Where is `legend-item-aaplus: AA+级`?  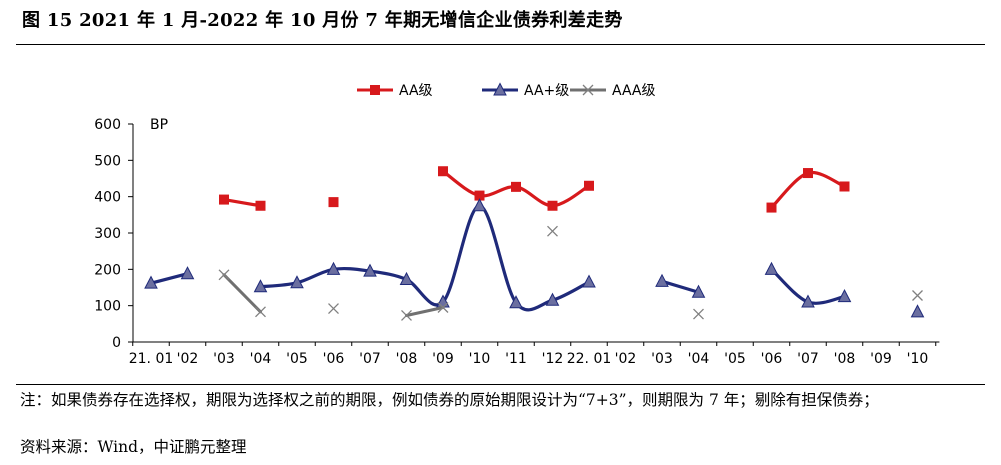
legend-item-aaplus: AA+级 is located at coordinates (525, 90).